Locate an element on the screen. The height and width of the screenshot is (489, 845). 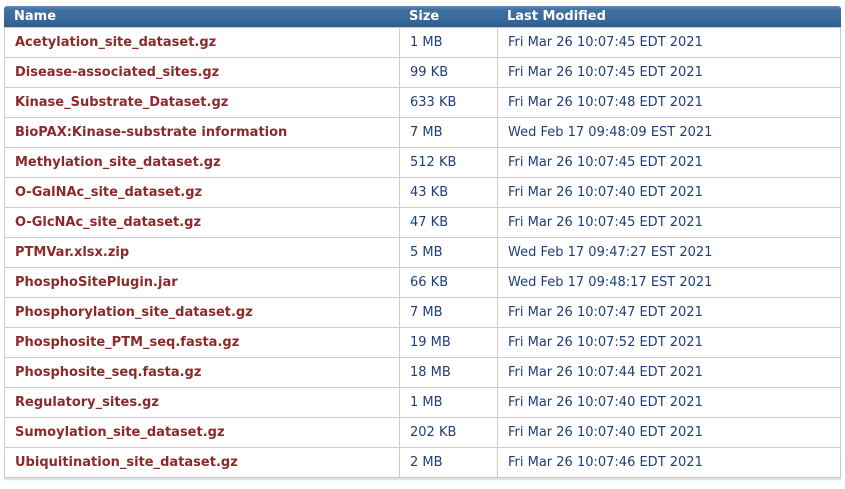
column-header-name: Name is located at coordinates (201, 16).